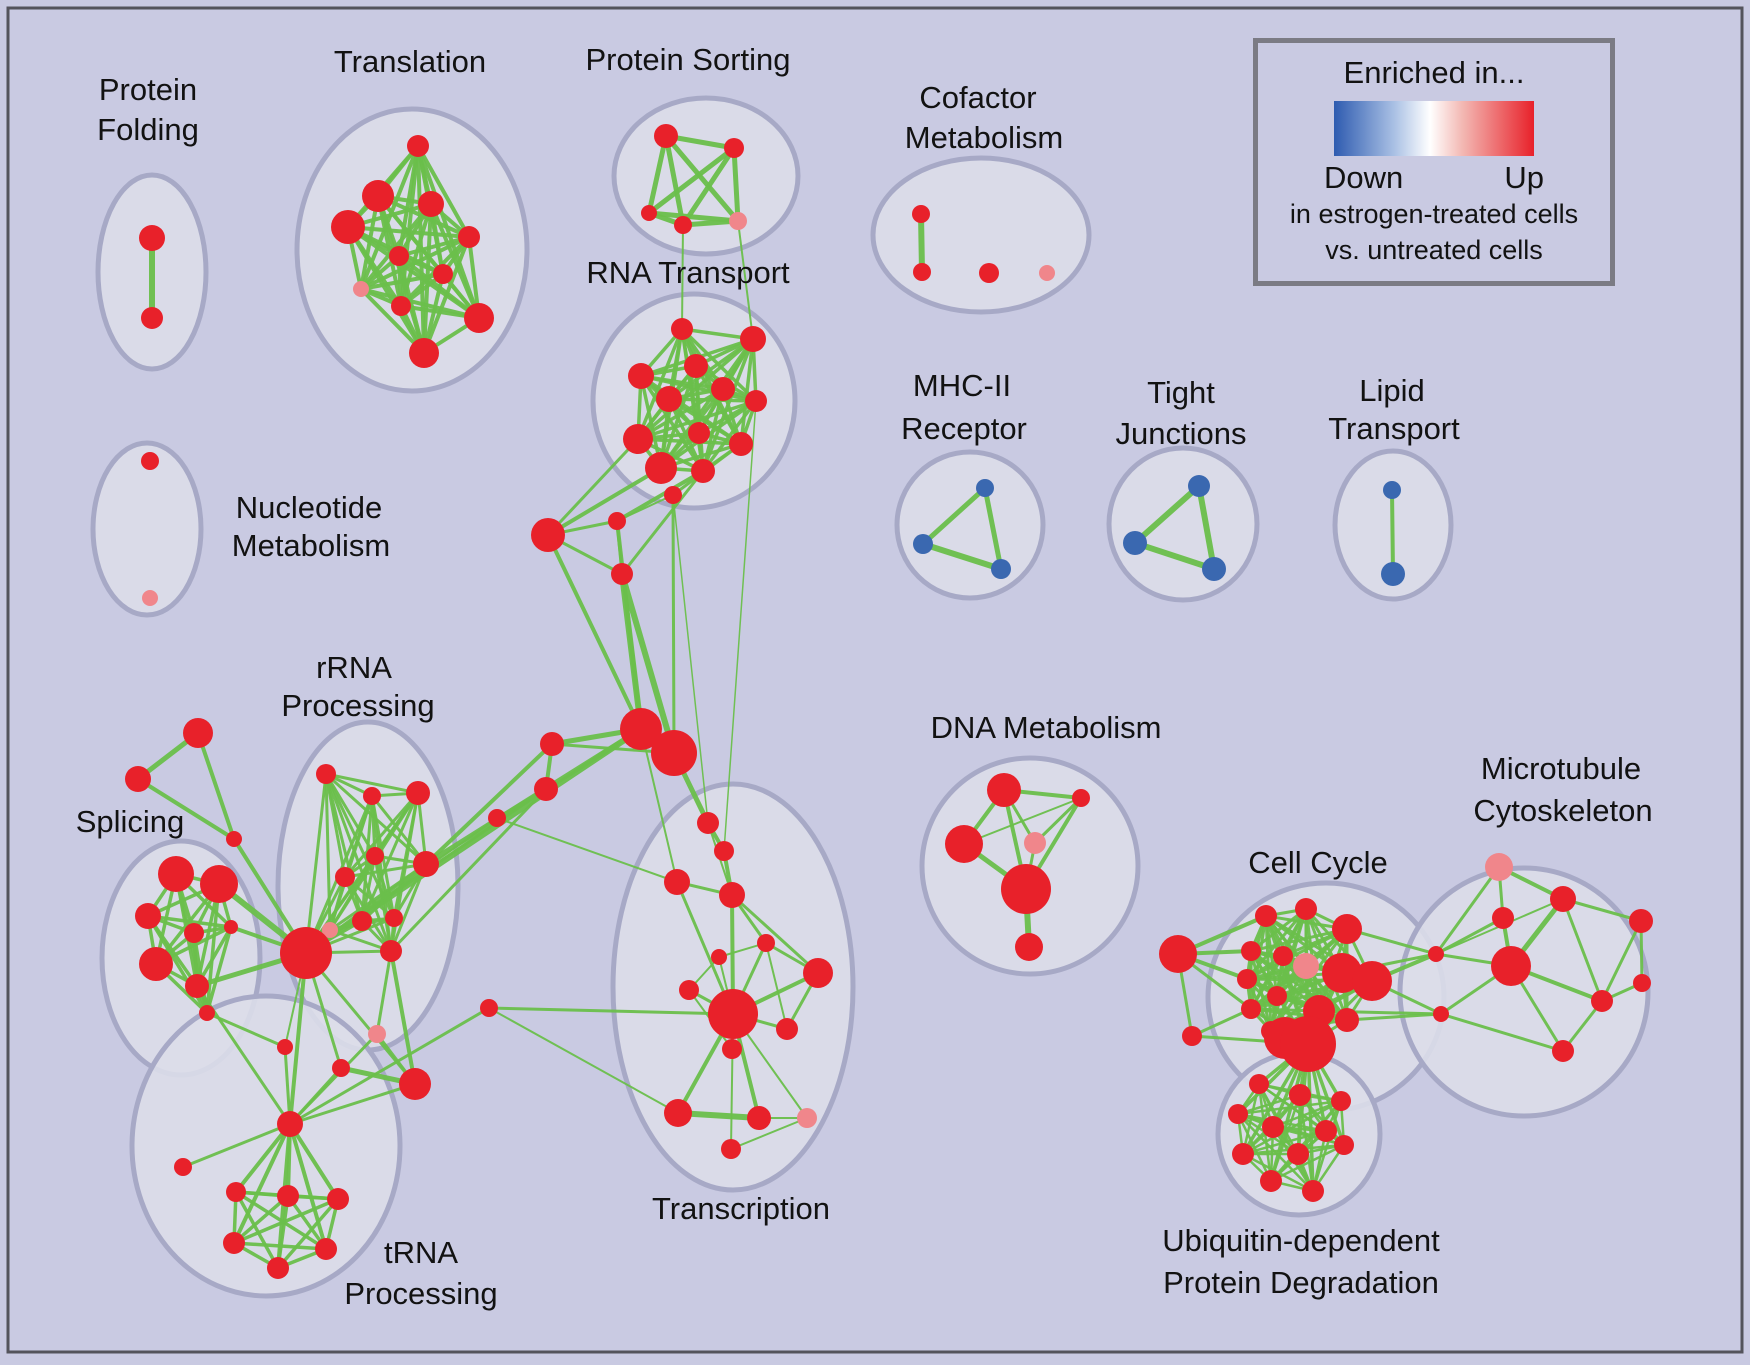 The width and height of the screenshot is (1750, 1365). Describe the element at coordinates (962, 385) in the screenshot. I see `cluster-label-mhc-ii-receptor: MHC-II` at that location.